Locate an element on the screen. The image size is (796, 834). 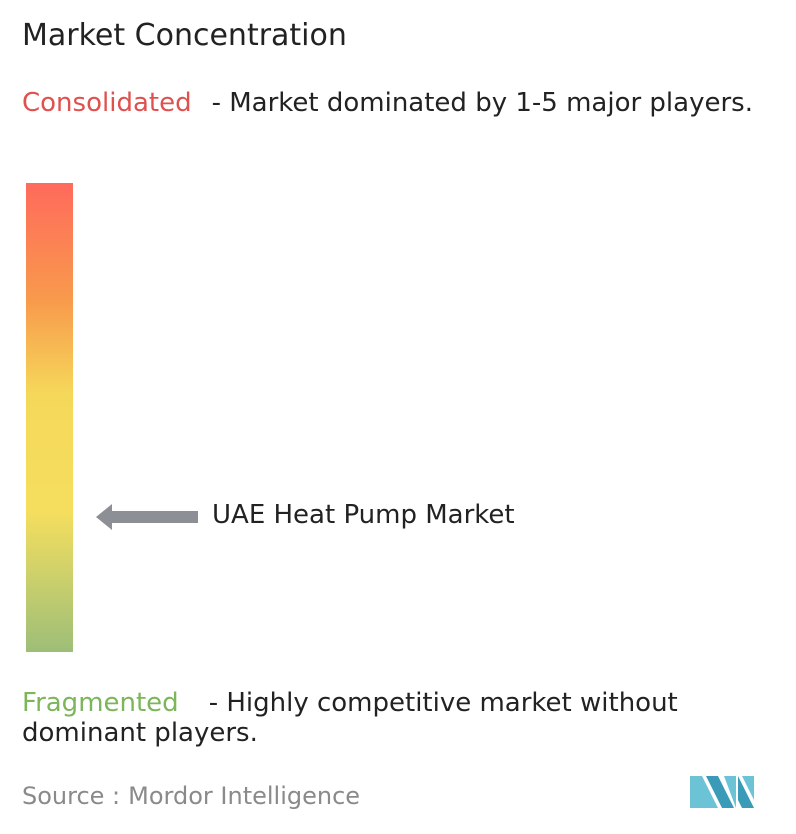
logo is located at coordinates (722, 792).